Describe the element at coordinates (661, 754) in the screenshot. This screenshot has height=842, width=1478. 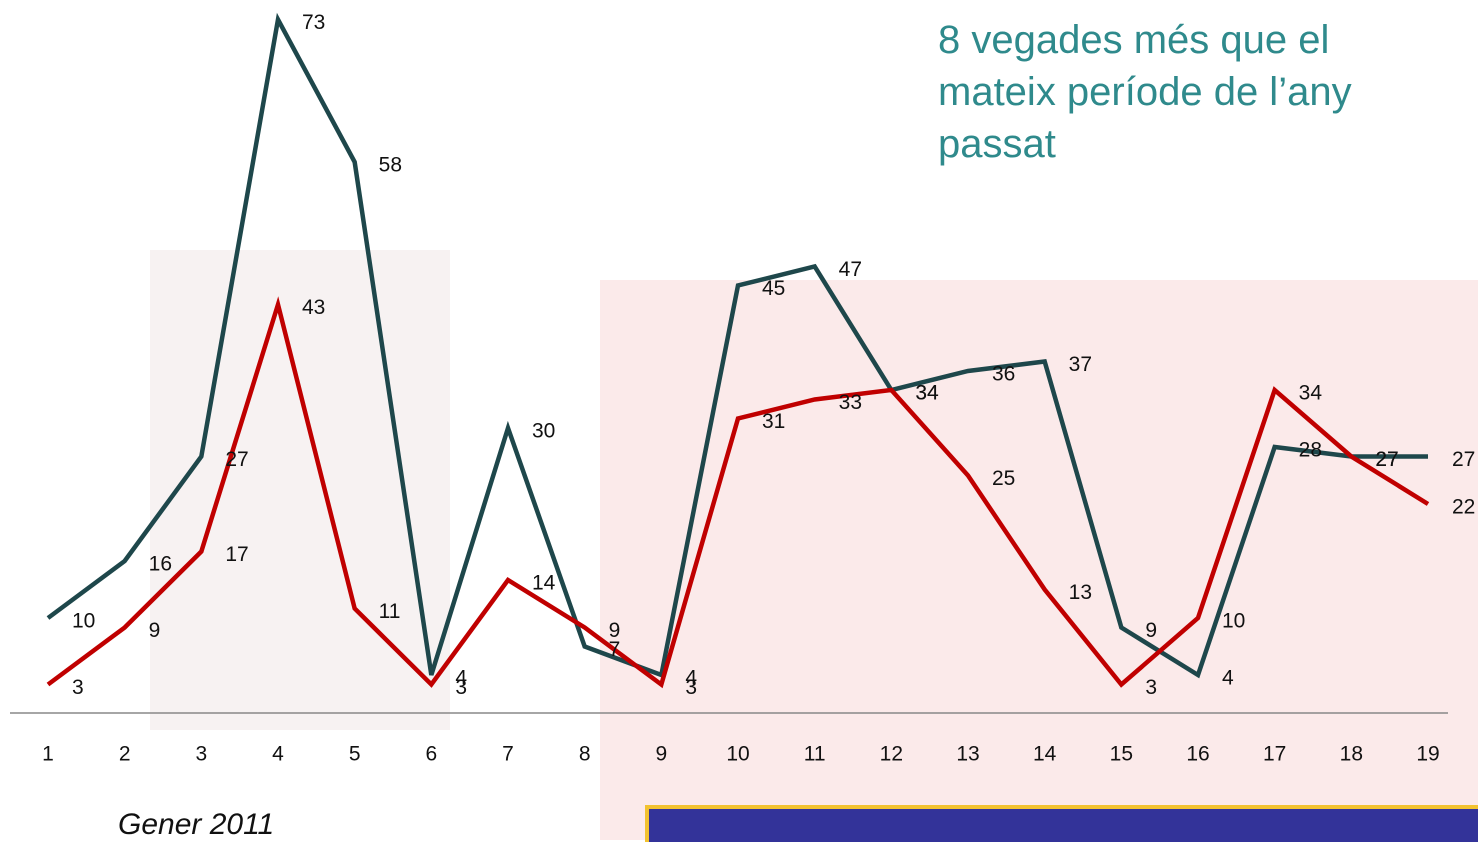
I see `x-tick-label: 9` at that location.